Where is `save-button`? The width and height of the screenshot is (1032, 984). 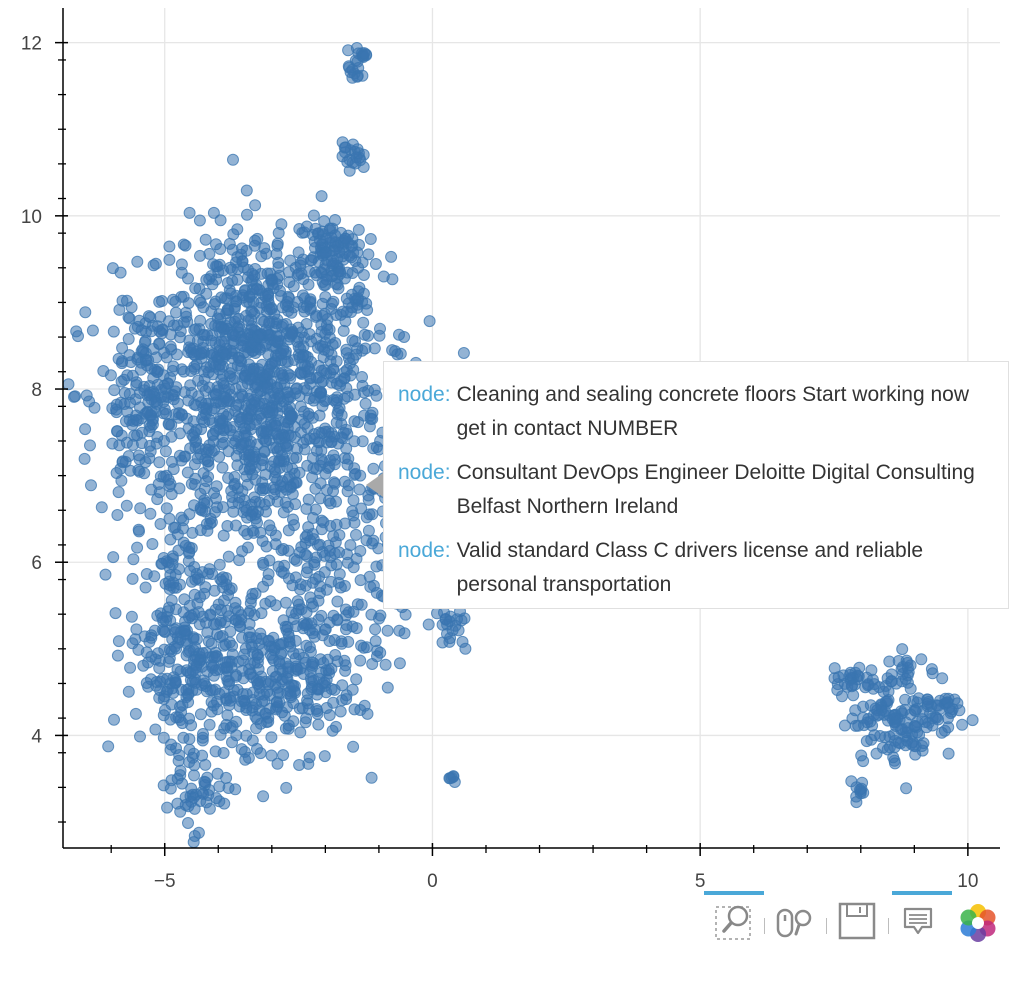
save-button is located at coordinates (859, 918).